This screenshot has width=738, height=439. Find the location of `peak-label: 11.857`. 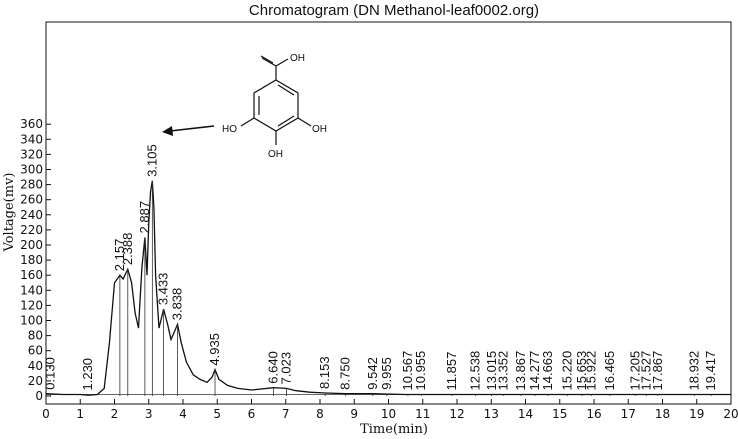

peak-label: 11.857 is located at coordinates (451, 371).